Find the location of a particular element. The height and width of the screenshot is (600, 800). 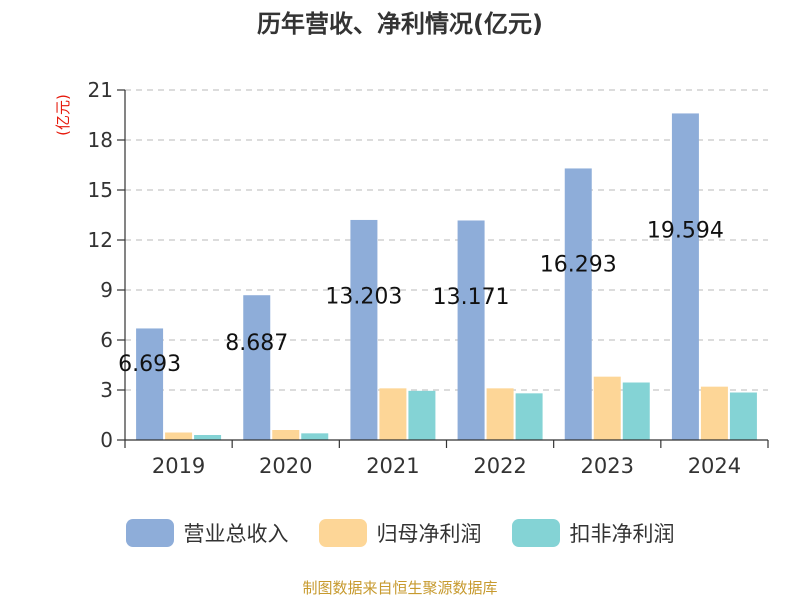

data-label: 8.687 is located at coordinates (256, 343).